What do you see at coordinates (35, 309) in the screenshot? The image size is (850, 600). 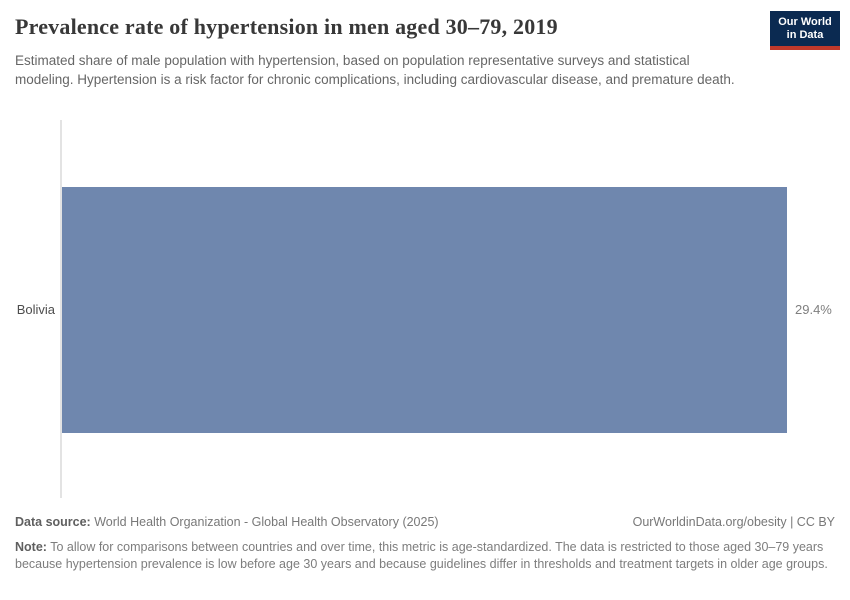 I see `category-label: Bolivia` at bounding box center [35, 309].